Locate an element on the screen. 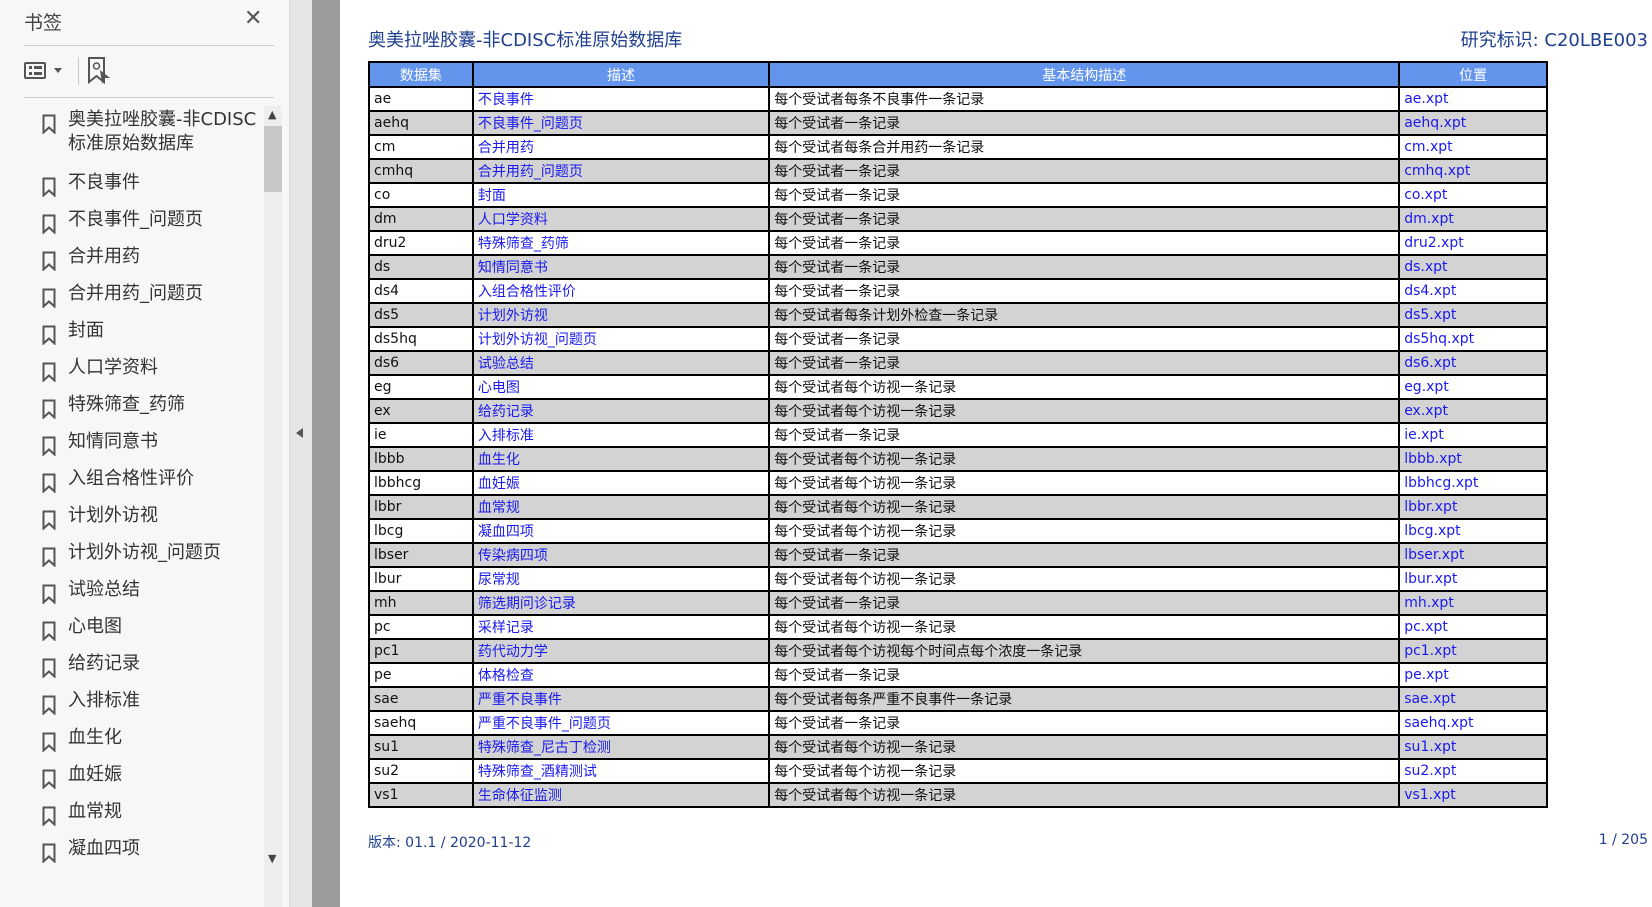  version-label: 版本: 01.1 / 2020-11-12 is located at coordinates (450, 843).